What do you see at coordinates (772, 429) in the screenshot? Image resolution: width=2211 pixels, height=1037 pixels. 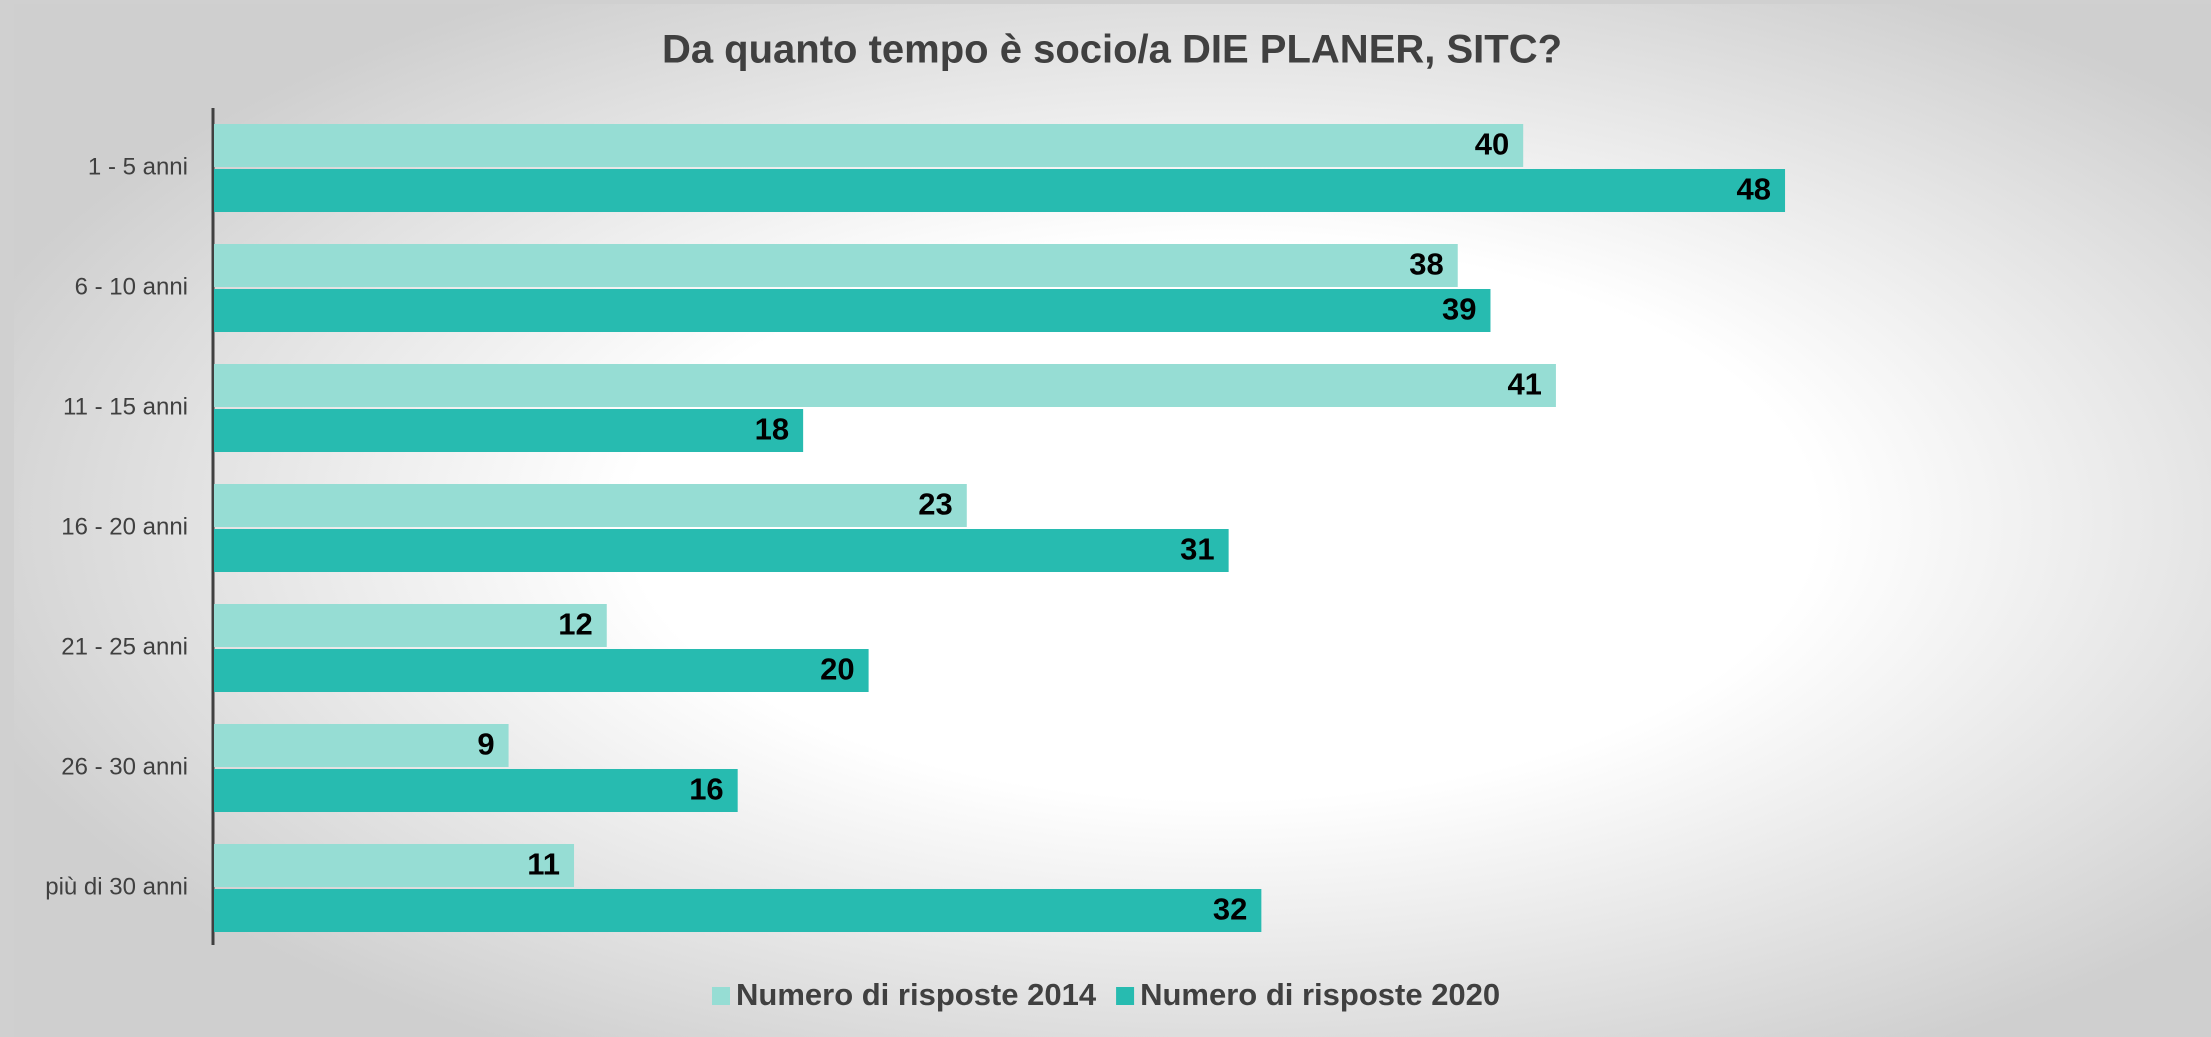 I see `data-label: 18` at bounding box center [772, 429].